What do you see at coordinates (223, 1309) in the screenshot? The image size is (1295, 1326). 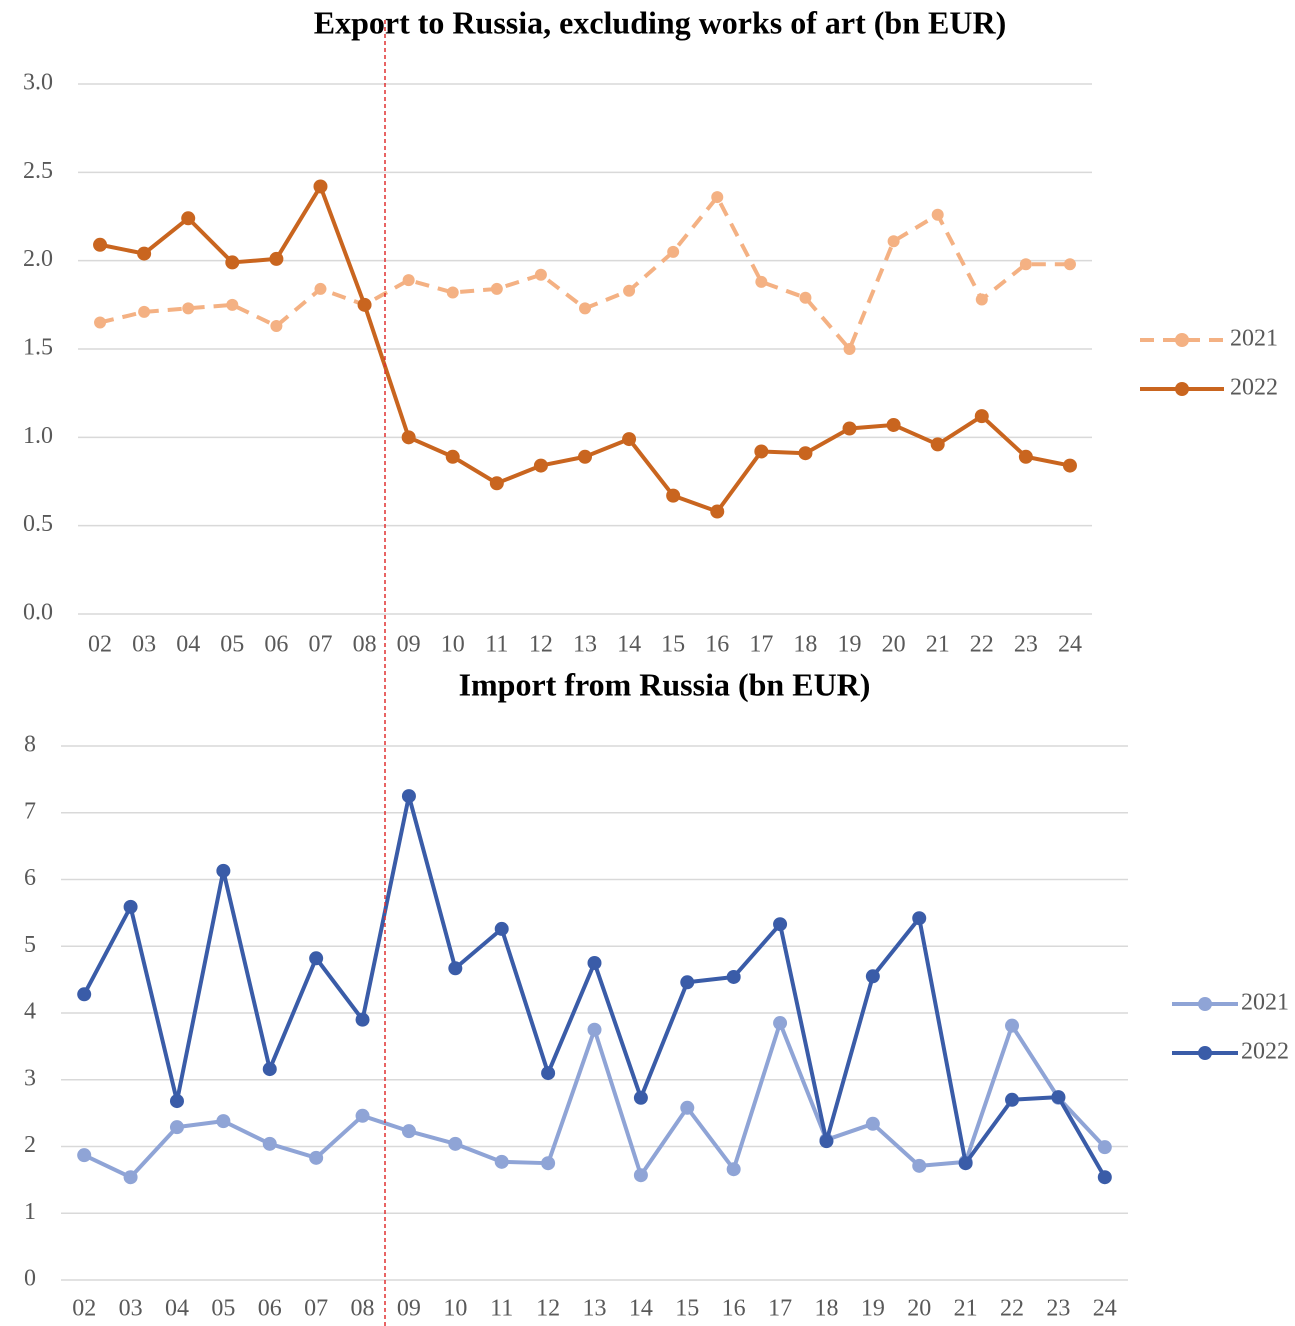 I see `x-tick-label: 05` at bounding box center [223, 1309].